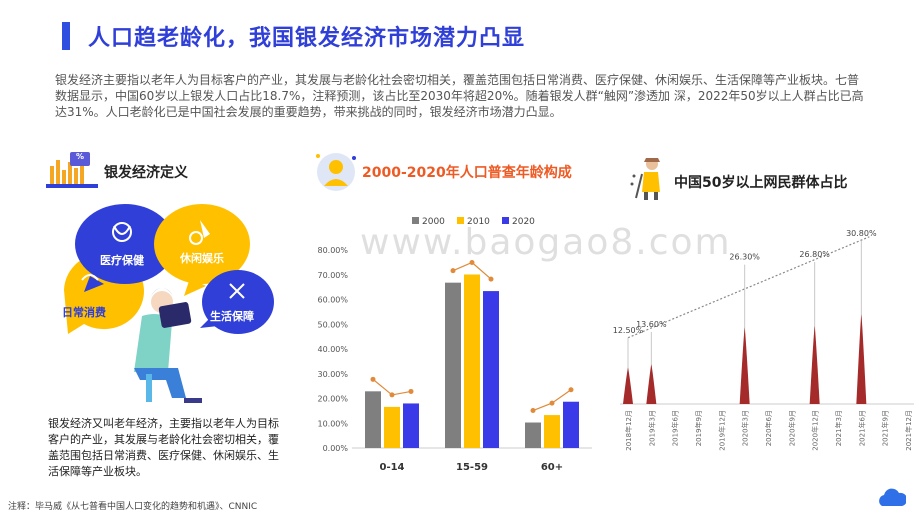 The width and height of the screenshot is (920, 518). Describe the element at coordinates (336, 172) in the screenshot. I see `person-avatar-icon` at that location.